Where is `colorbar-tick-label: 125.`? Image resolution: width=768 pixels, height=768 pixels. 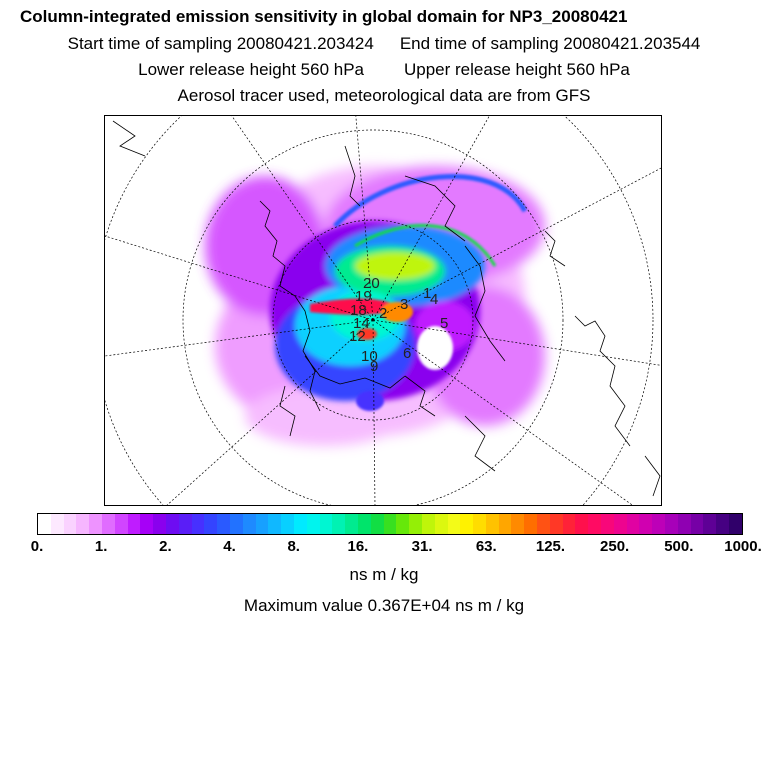 colorbar-tick-label: 125. is located at coordinates (550, 546).